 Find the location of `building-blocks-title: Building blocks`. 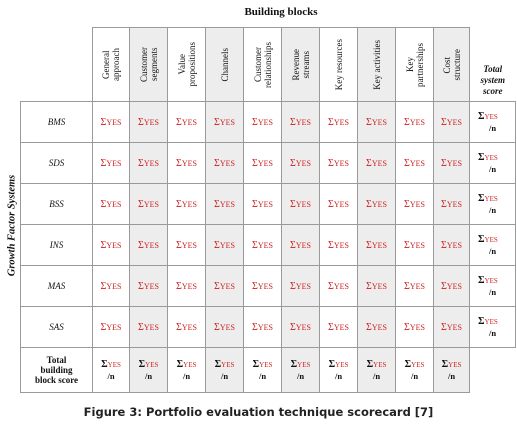

building-blocks-title: Building blocks is located at coordinates (281, 12).